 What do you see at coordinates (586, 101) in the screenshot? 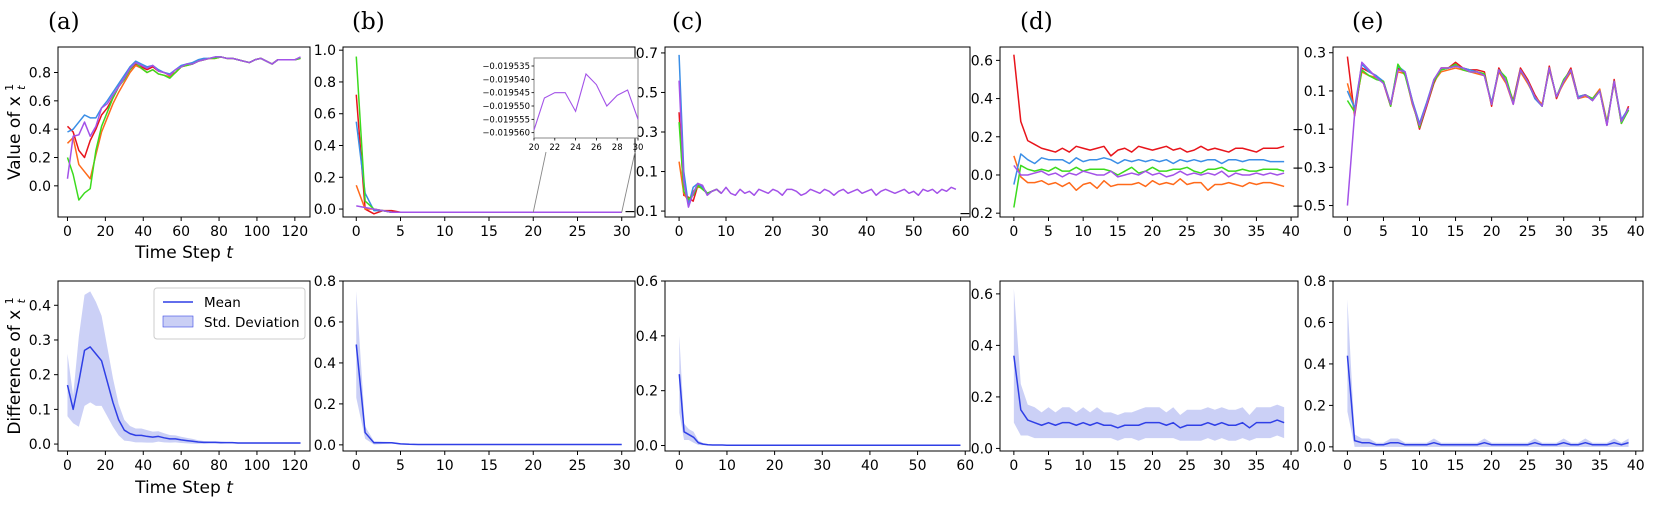
I see `inset-line` at bounding box center [586, 101].